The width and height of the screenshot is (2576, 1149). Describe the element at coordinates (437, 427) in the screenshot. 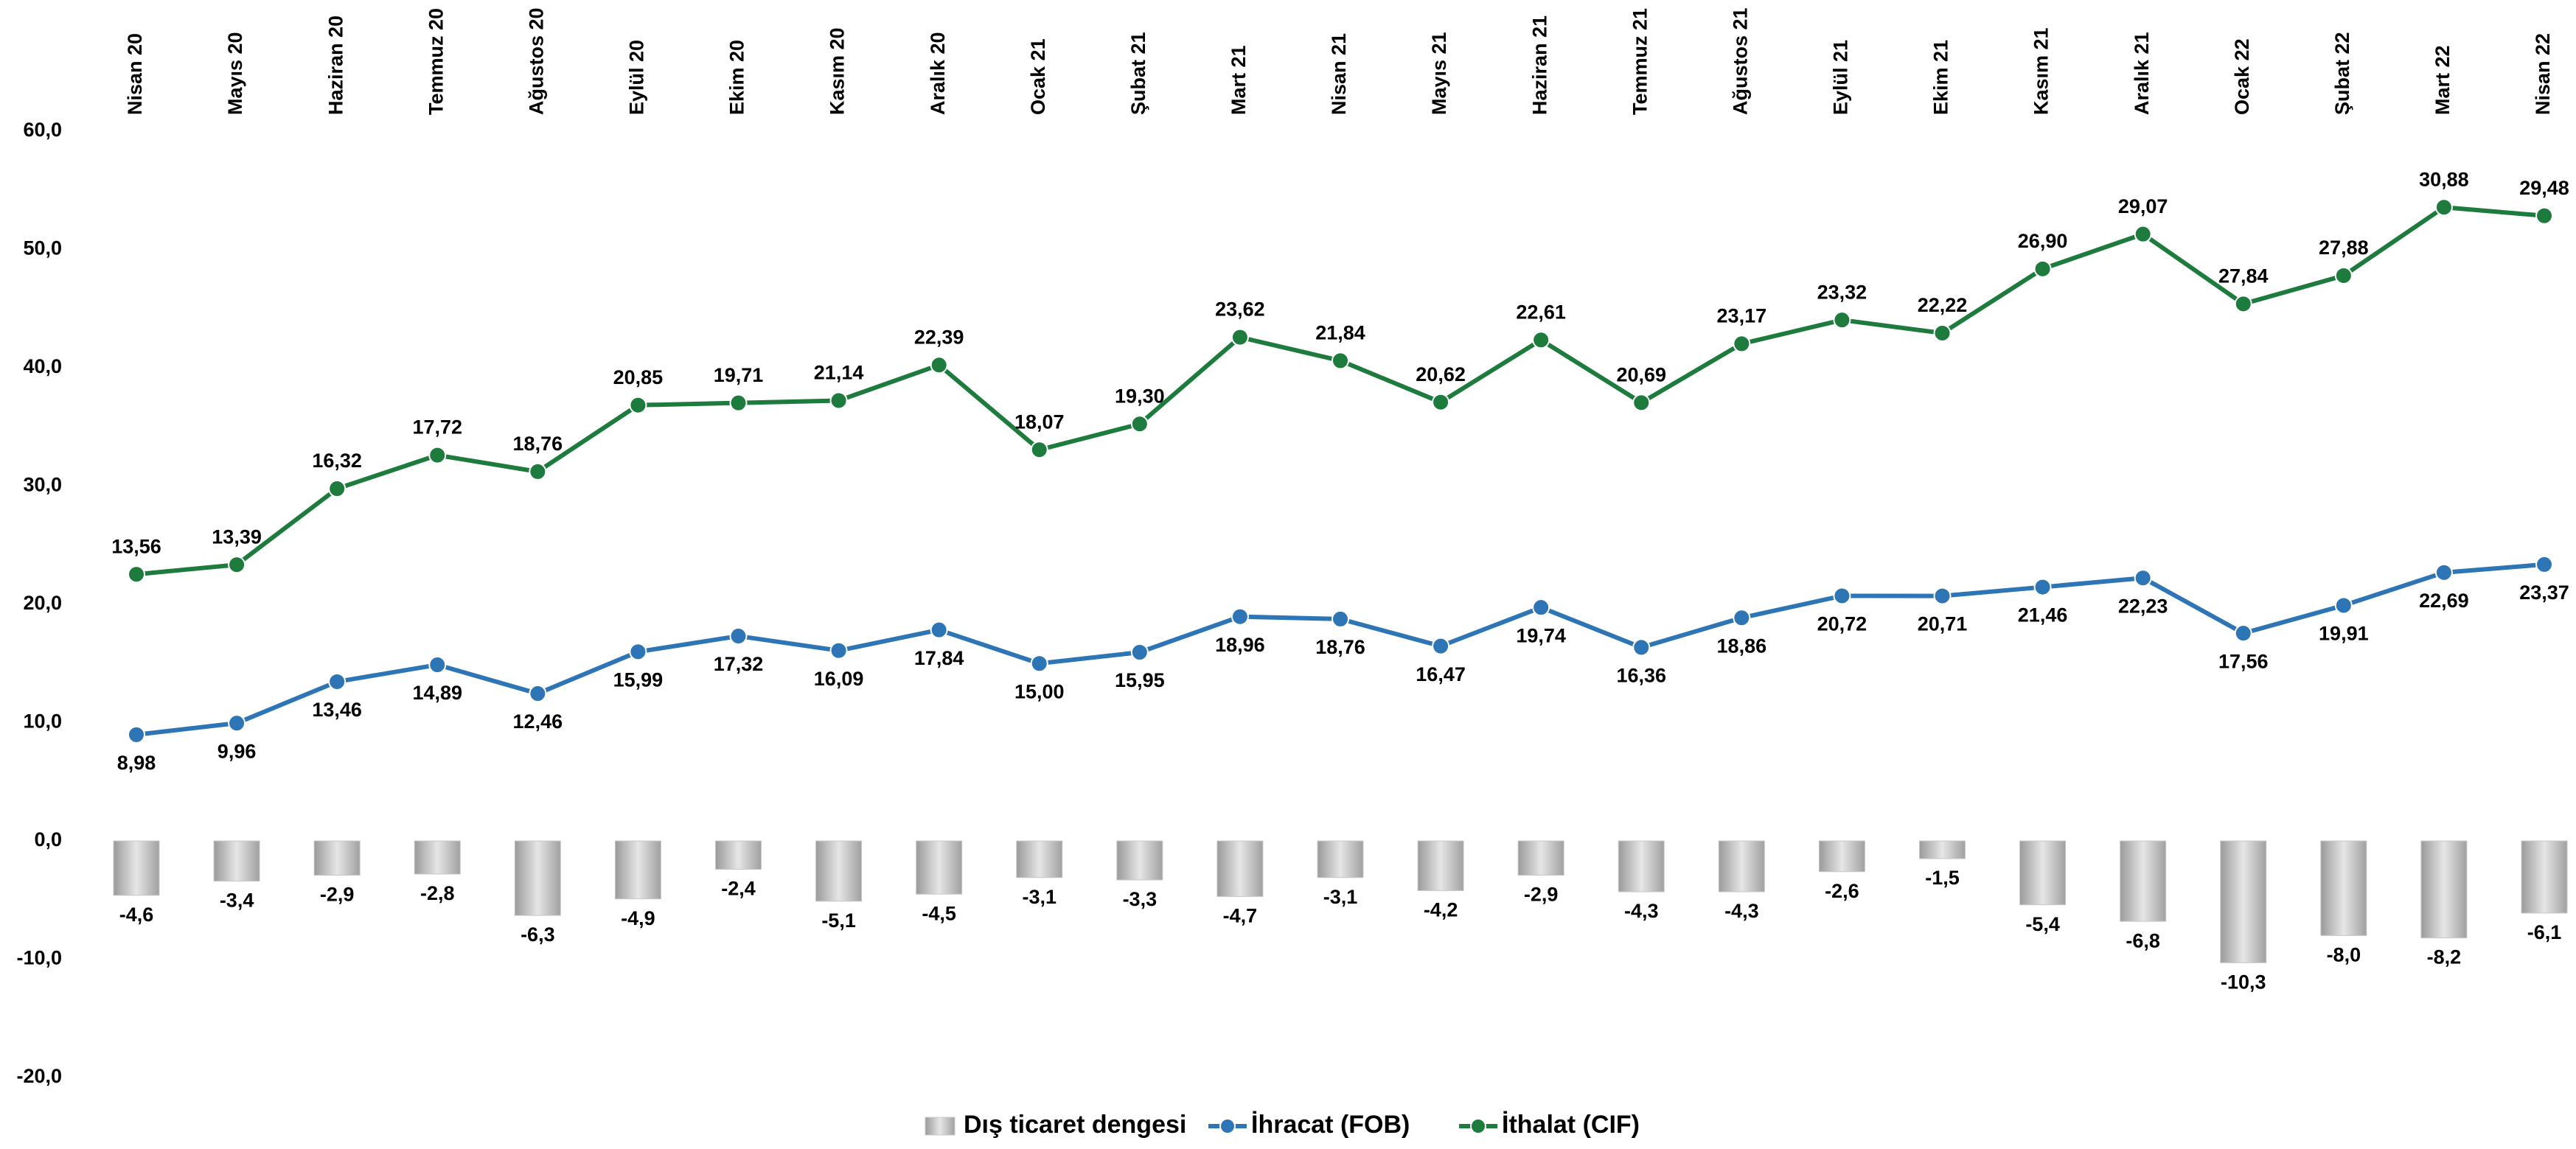

I see `line-value-label: 17,72` at that location.